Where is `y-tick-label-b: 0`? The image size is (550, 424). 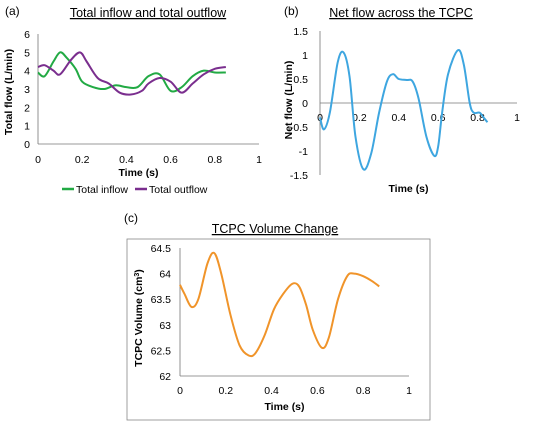
y-tick-label-b: 0 is located at coordinates (305, 104).